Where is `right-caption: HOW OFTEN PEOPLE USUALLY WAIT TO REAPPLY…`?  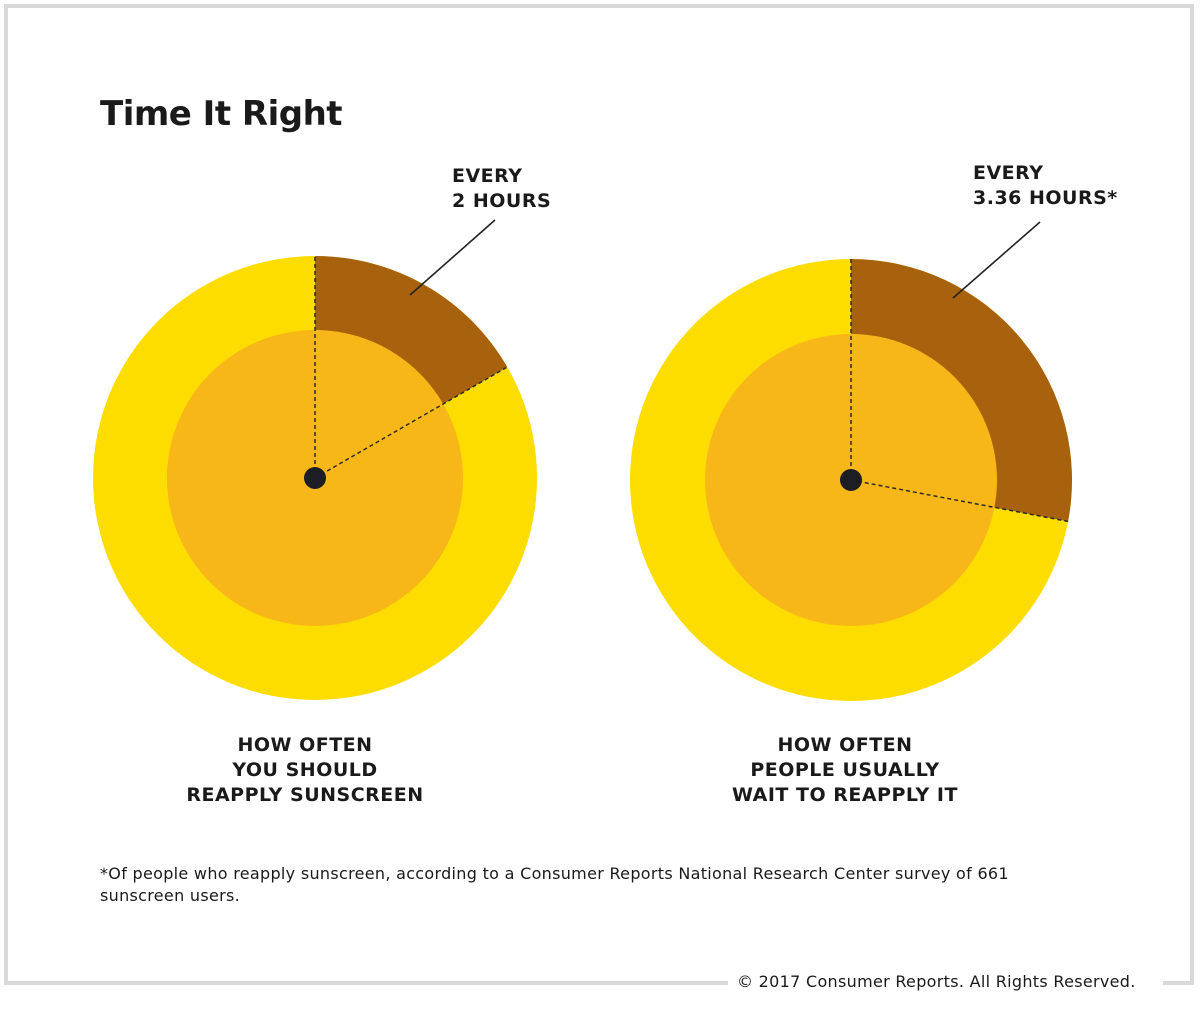
right-caption: HOW OFTEN PEOPLE USUALLY WAIT TO REAPPLY… is located at coordinates (845, 770).